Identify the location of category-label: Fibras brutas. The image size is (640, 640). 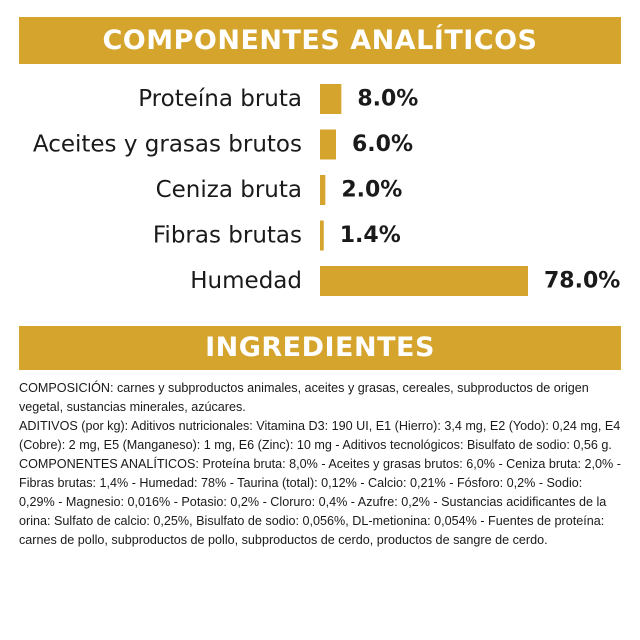
(227, 236).